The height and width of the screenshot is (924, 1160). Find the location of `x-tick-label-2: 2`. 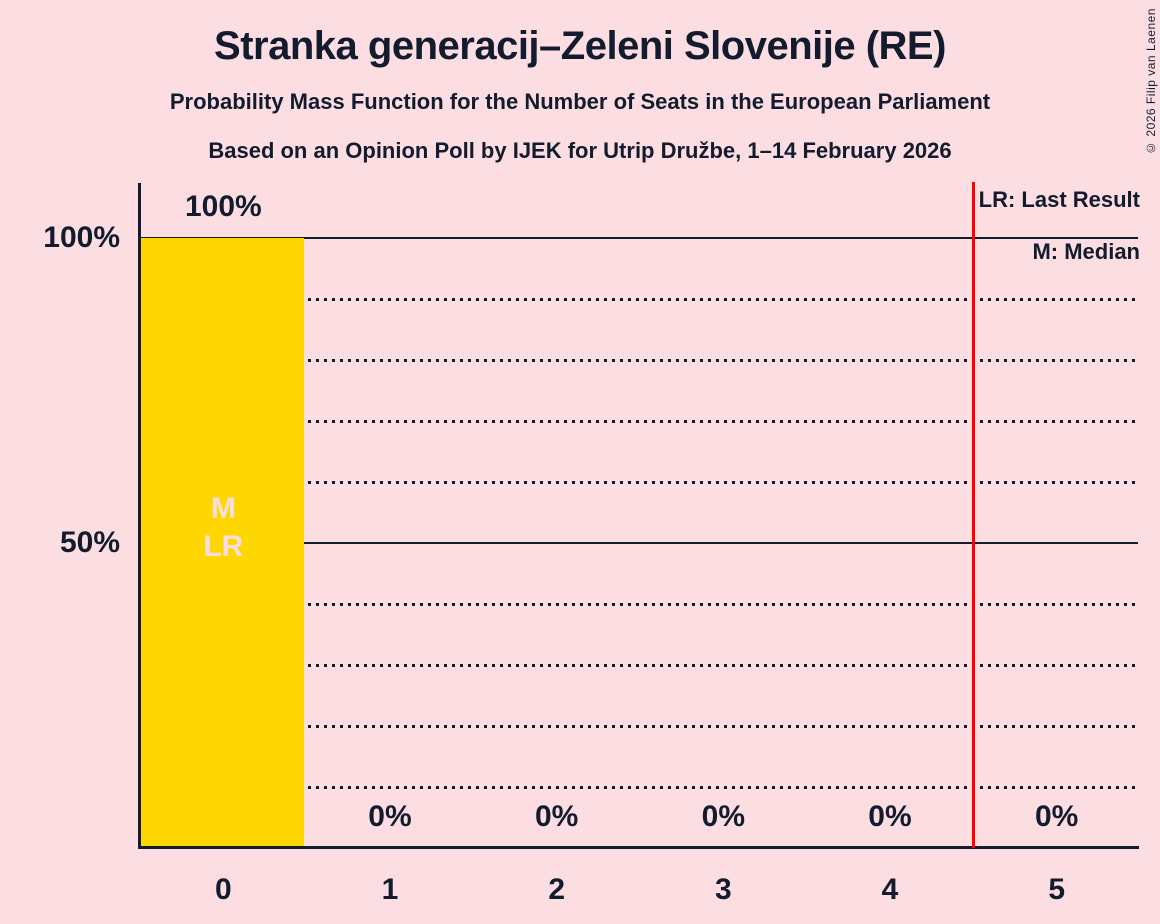

x-tick-label-2: 2 is located at coordinates (556, 889).